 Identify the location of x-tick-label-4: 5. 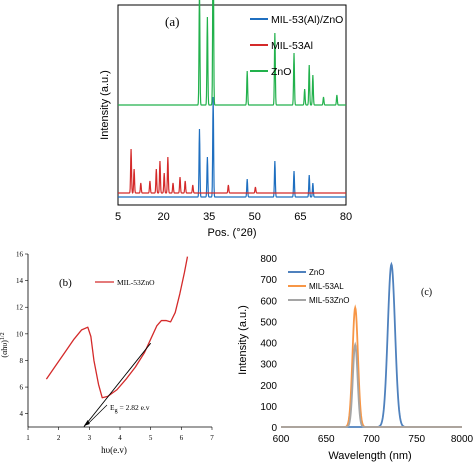
(151, 438).